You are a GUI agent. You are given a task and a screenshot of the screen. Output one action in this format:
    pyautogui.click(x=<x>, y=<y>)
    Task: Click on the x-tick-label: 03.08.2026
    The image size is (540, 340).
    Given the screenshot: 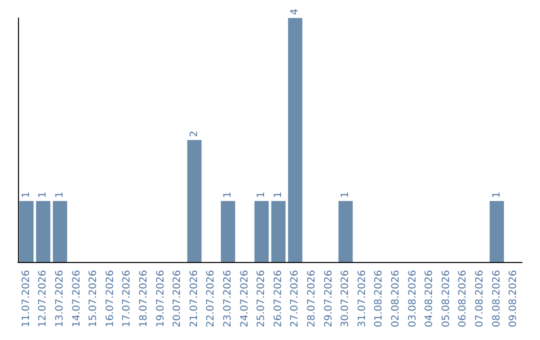 What is the action you would take?
    pyautogui.click(x=412, y=299)
    